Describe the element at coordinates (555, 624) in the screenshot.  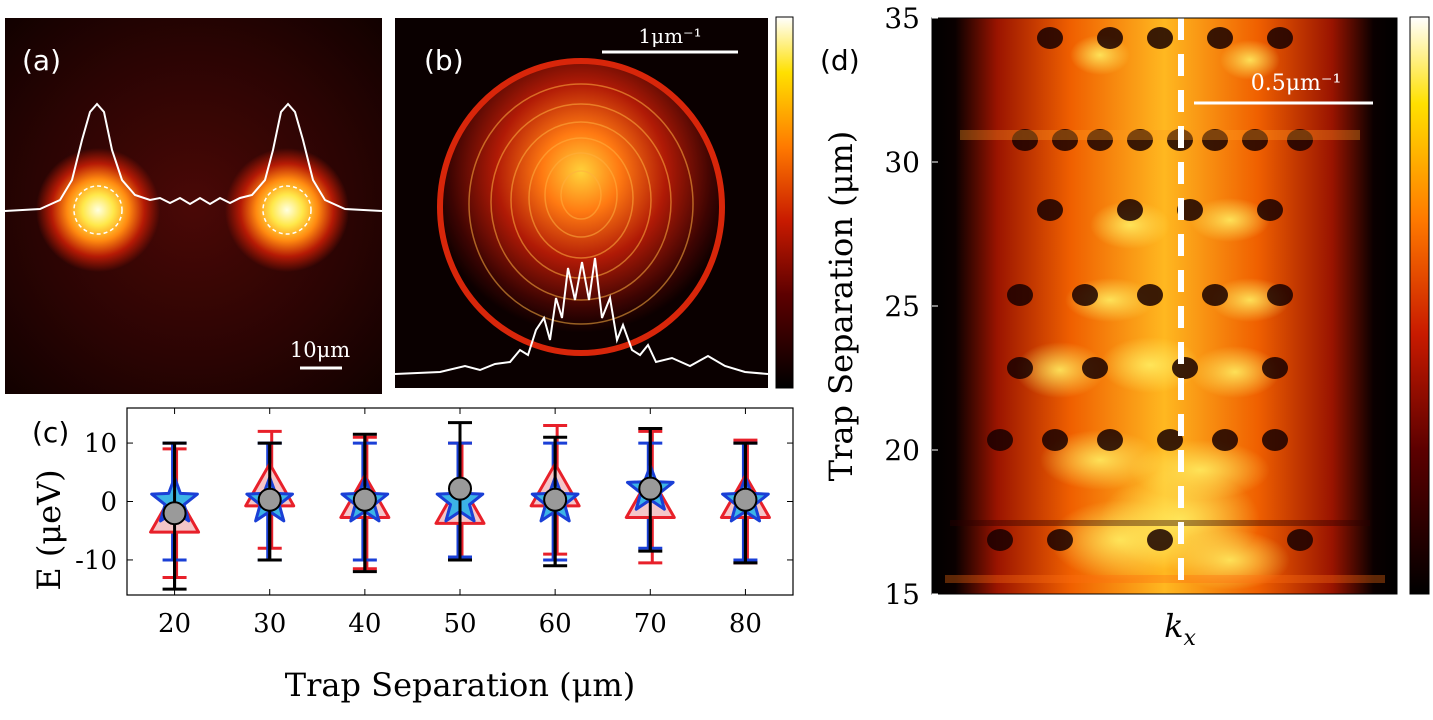
I see `x-tick-label-c: 60` at that location.